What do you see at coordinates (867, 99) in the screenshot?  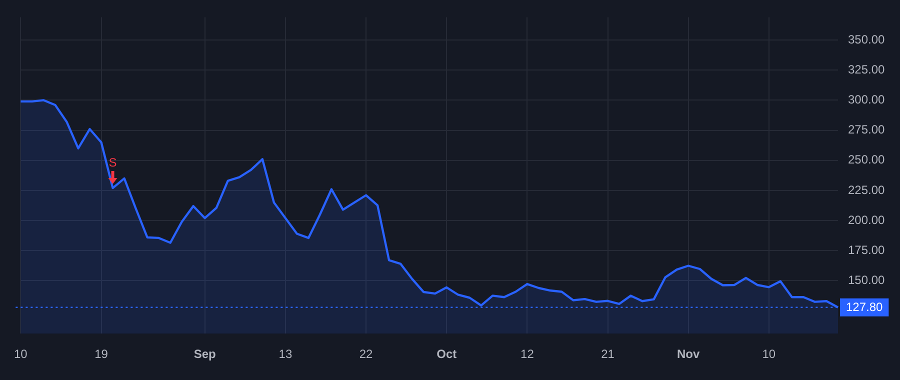 I see `y-tick-label: 300.00` at bounding box center [867, 99].